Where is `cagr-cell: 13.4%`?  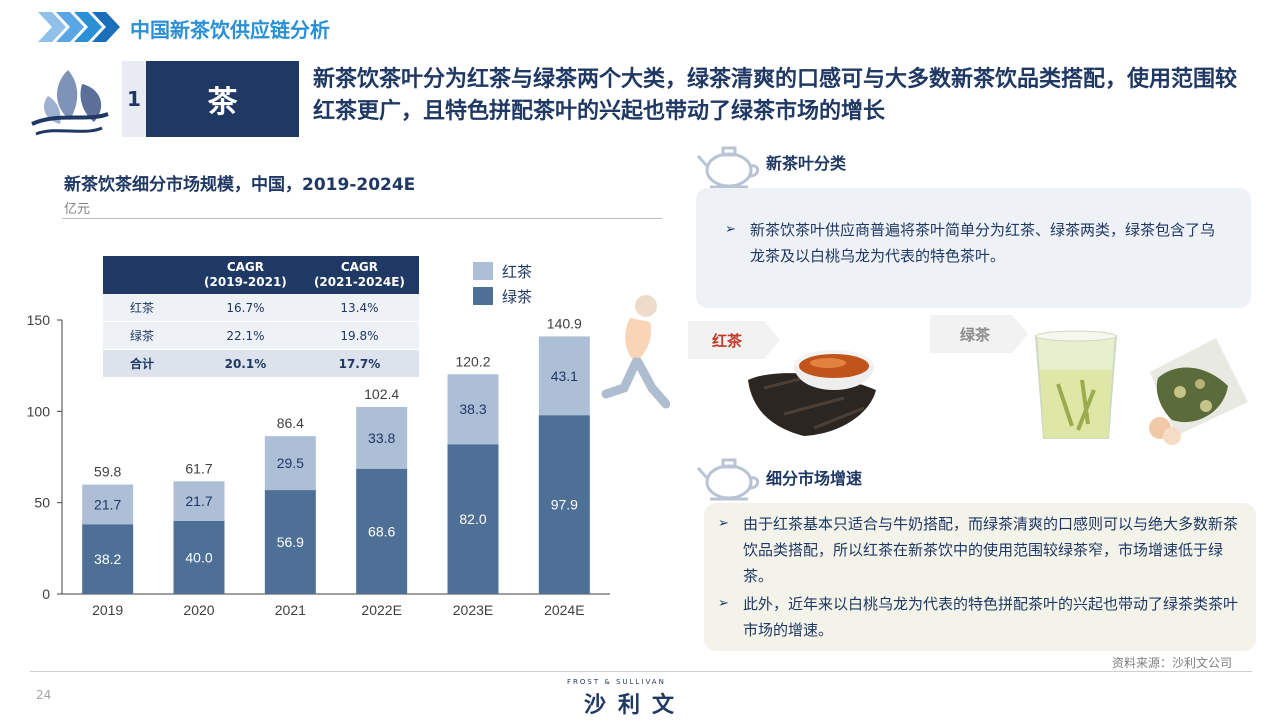 cagr-cell: 13.4% is located at coordinates (359, 308).